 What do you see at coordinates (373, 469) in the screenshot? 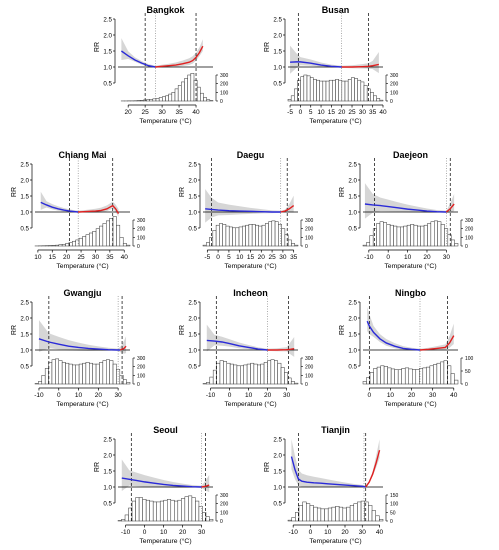
I see `rr-curve-hot` at bounding box center [373, 469].